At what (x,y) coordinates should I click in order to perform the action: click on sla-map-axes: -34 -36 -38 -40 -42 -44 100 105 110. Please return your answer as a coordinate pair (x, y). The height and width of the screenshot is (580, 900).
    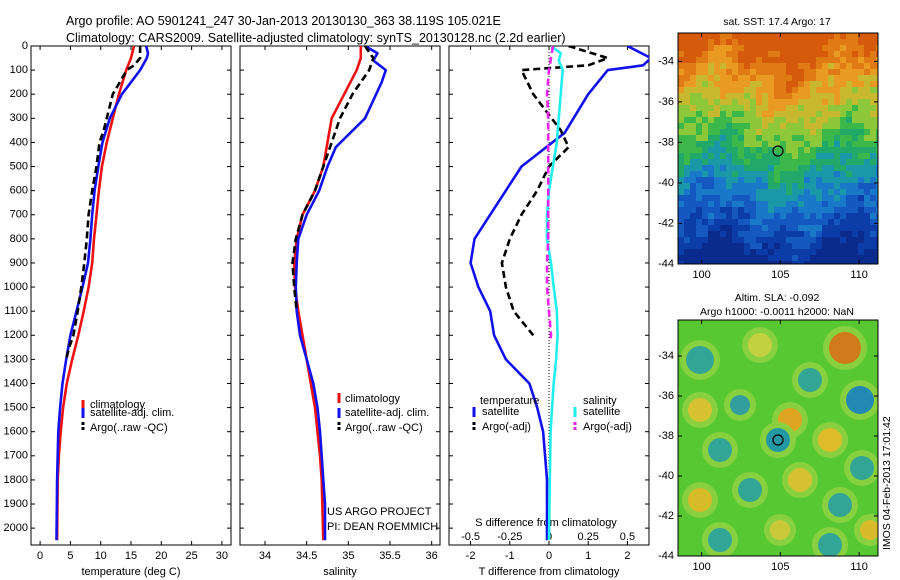
    Looking at the image, I should click on (768, 446).